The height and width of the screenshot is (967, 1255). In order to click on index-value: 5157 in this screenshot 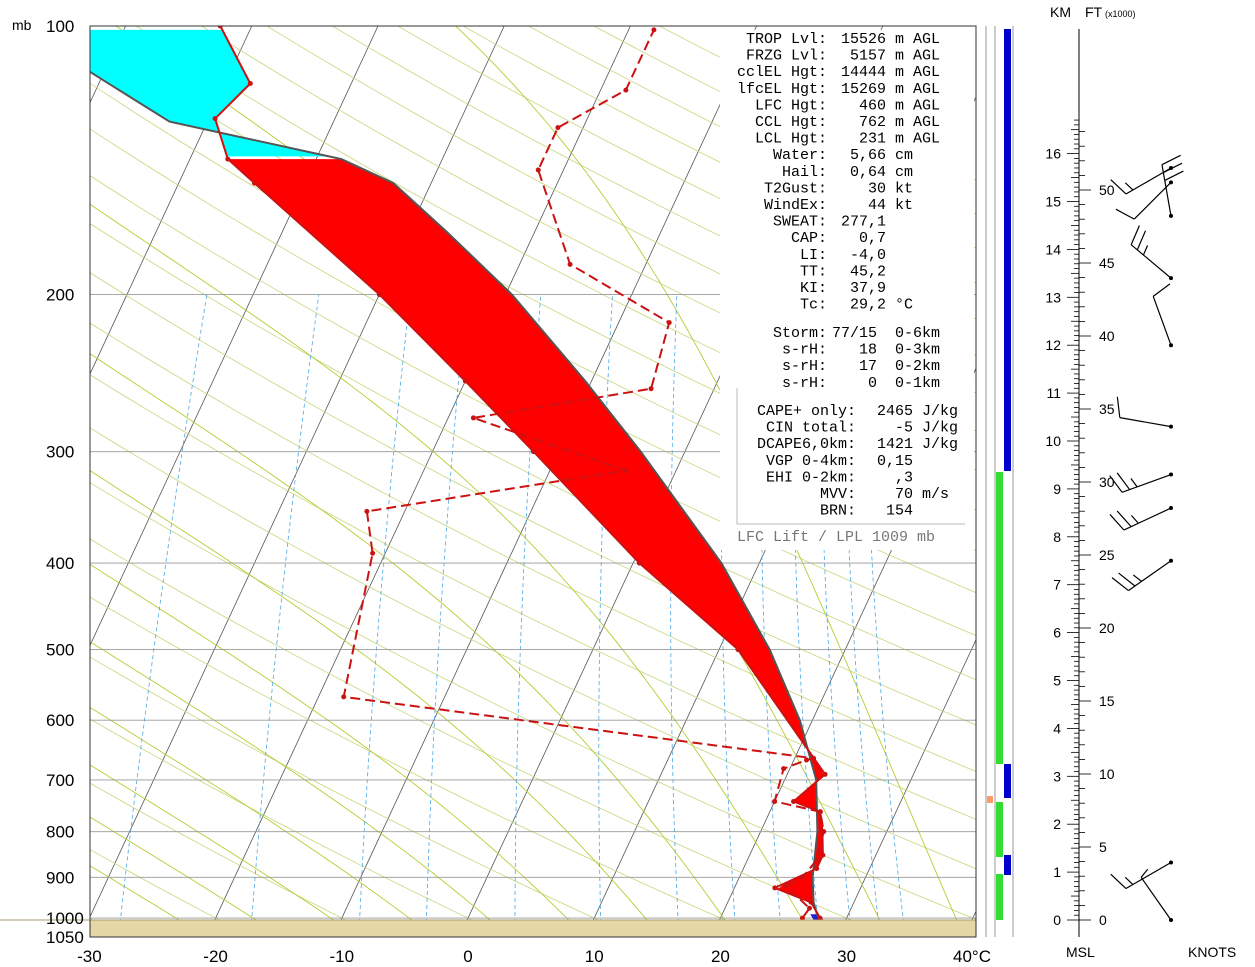, I will do `click(868, 56)`.